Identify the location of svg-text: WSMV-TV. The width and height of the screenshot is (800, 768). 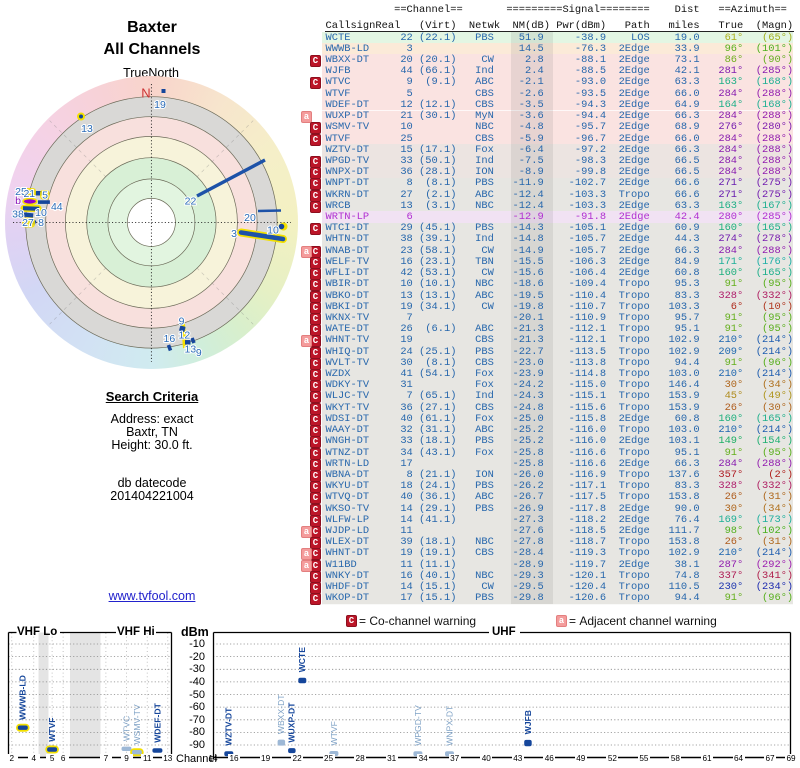
(137, 724).